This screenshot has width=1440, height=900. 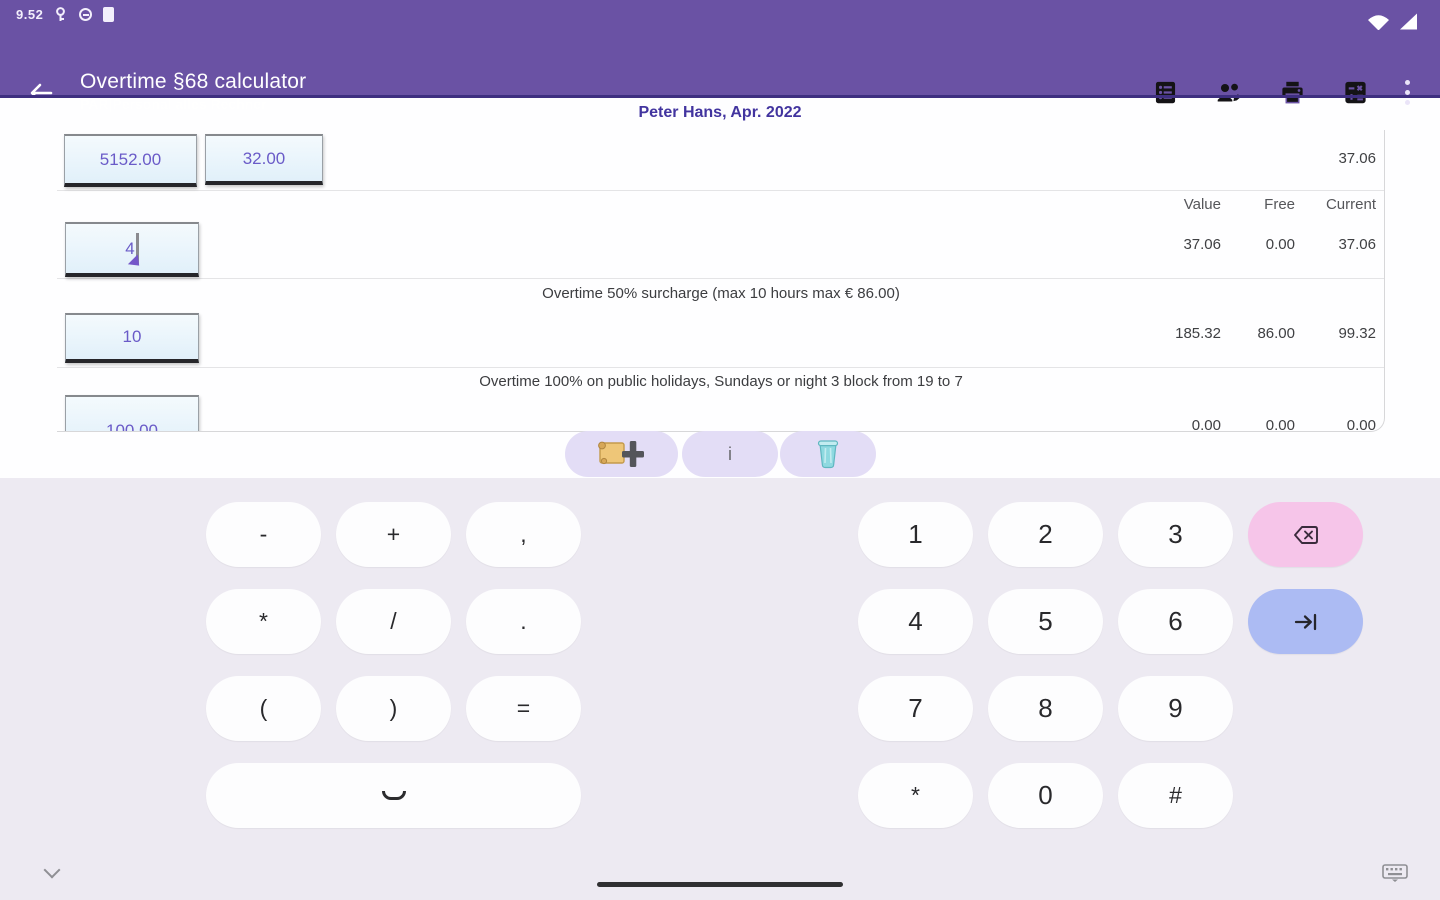 I want to click on page-title: Overtime §68 calculator, so click(x=193, y=81).